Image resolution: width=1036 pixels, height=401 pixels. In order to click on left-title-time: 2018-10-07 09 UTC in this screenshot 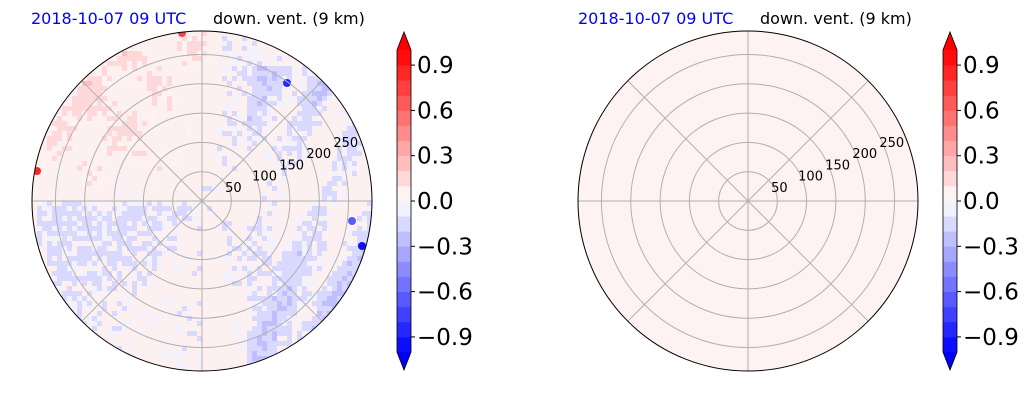, I will do `click(108, 18)`.